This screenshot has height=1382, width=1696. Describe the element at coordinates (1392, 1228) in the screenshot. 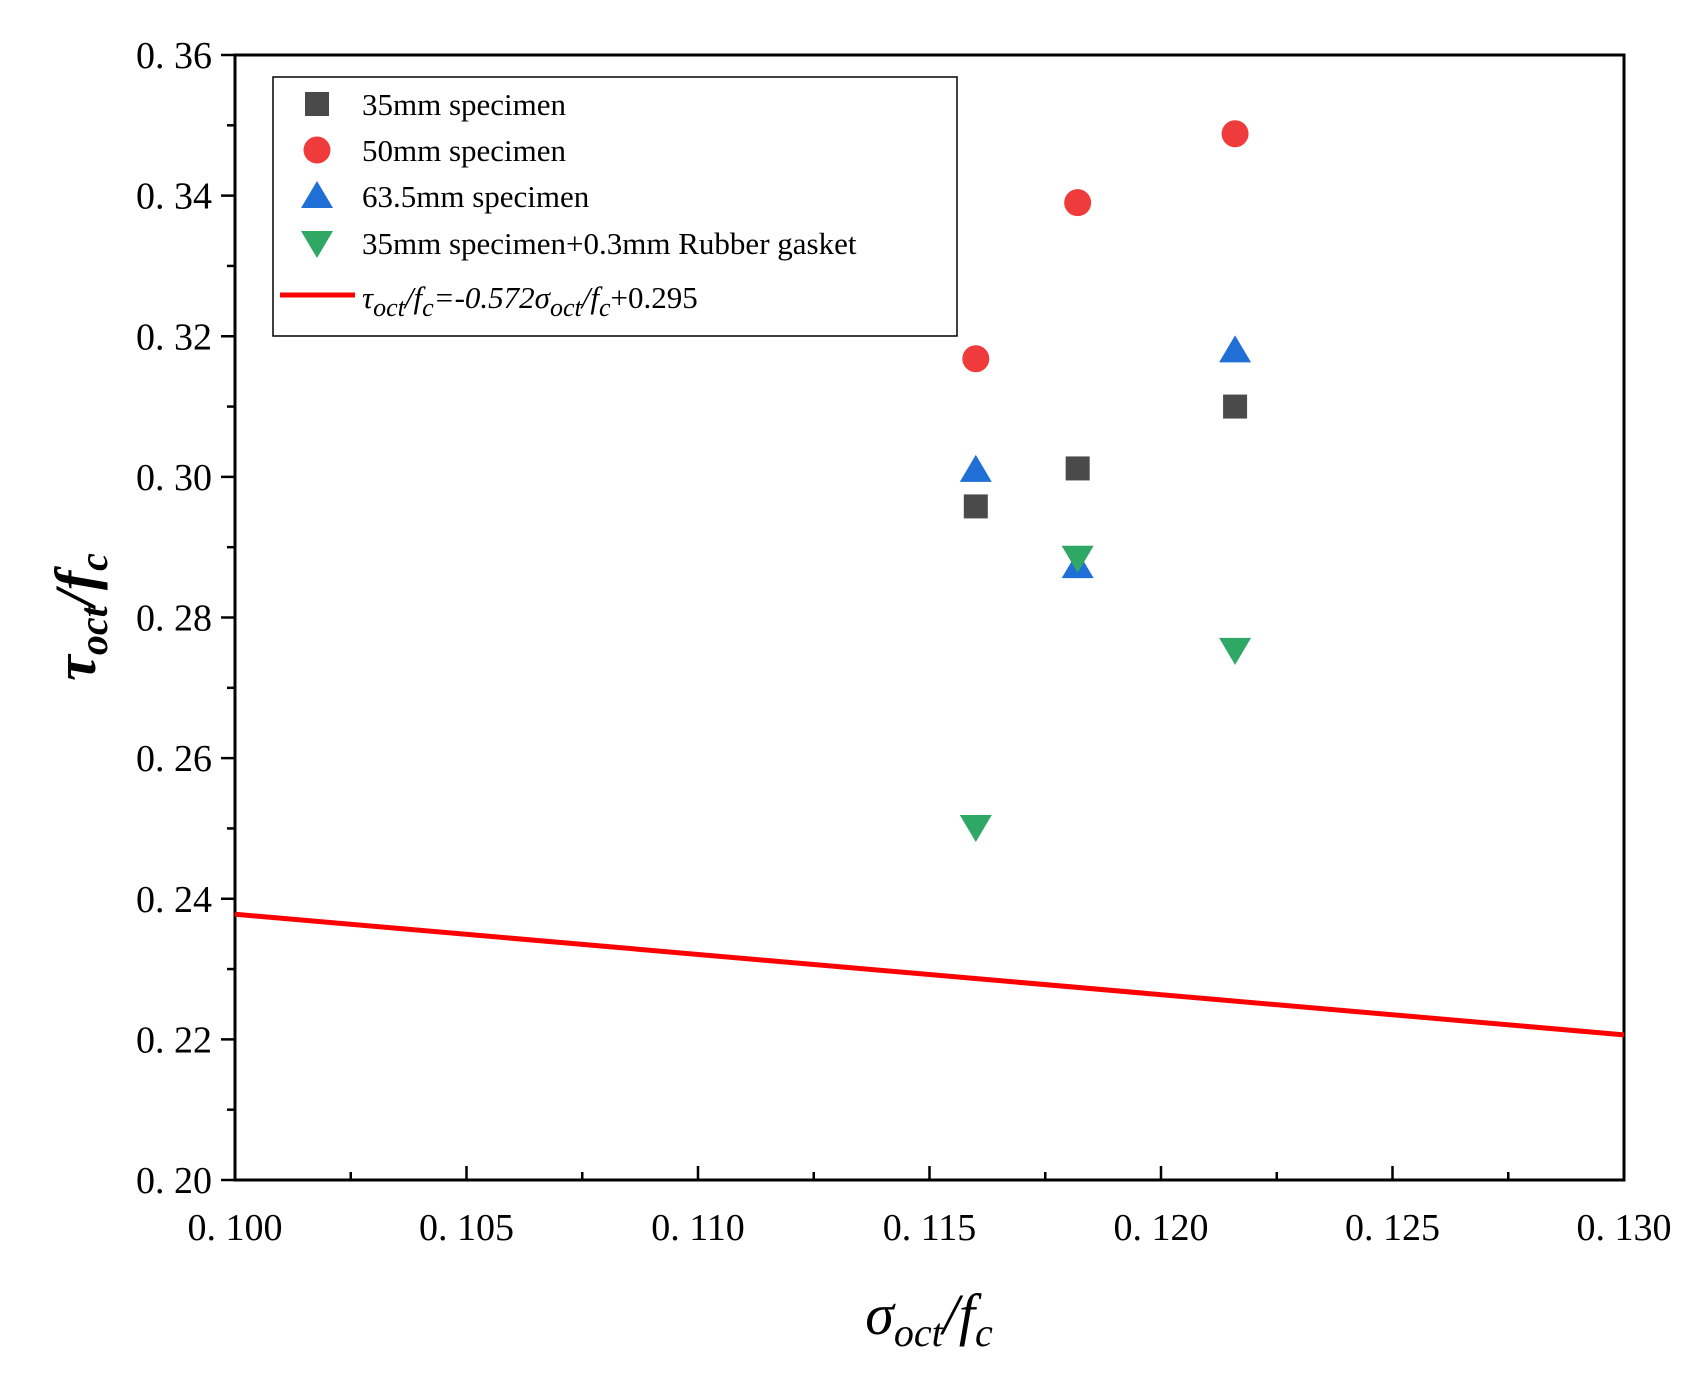

I see `x-tick-label: 0. 125` at that location.